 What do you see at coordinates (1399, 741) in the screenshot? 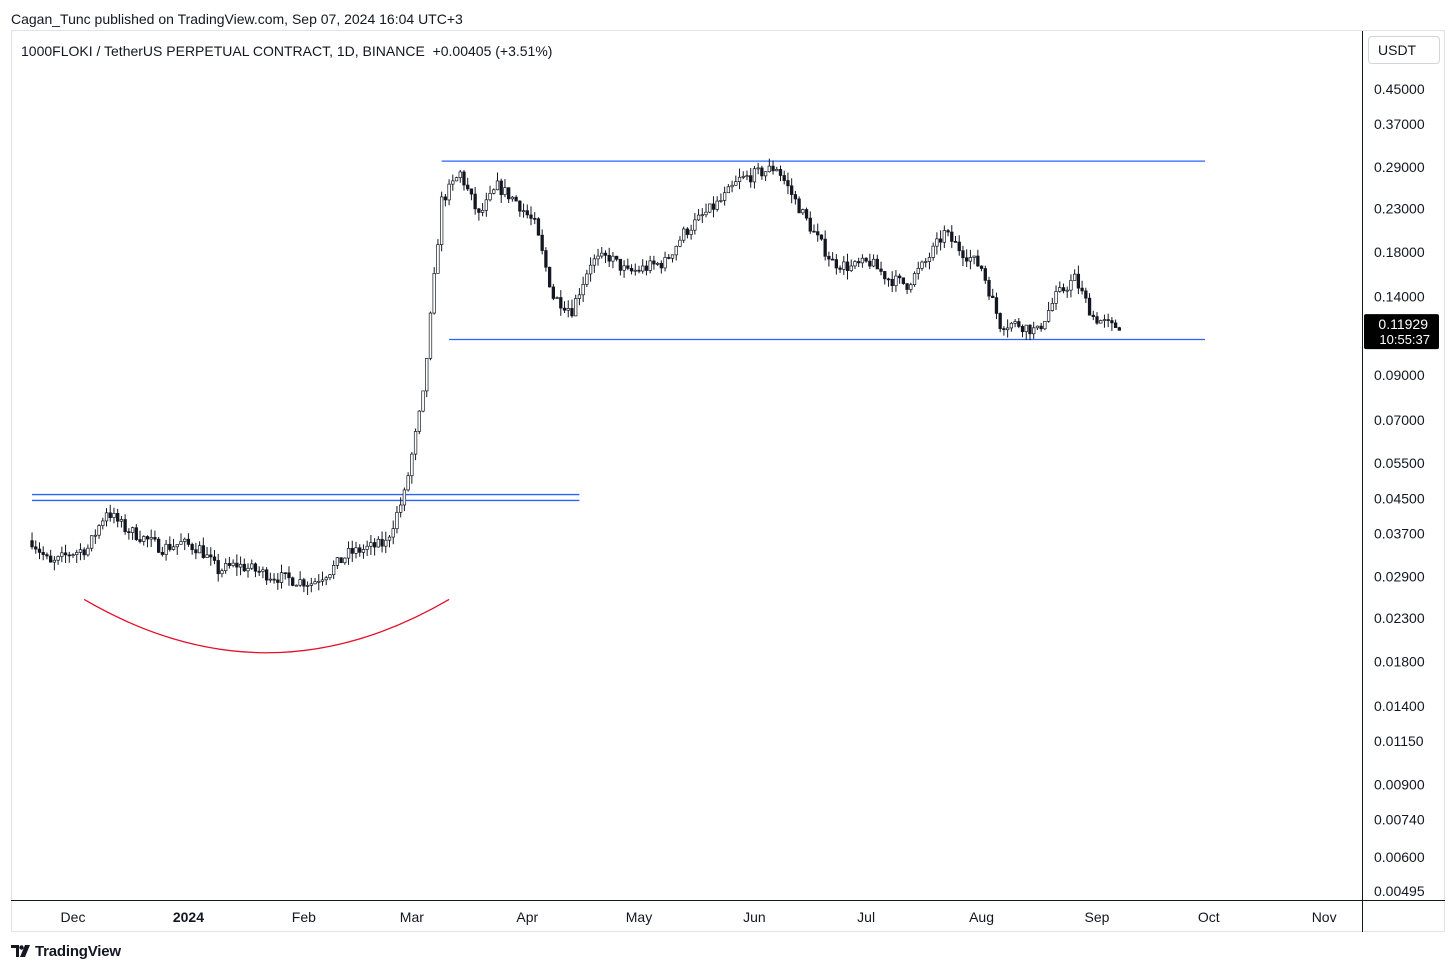
I see `y-tick-label: 0.01150` at bounding box center [1399, 741].